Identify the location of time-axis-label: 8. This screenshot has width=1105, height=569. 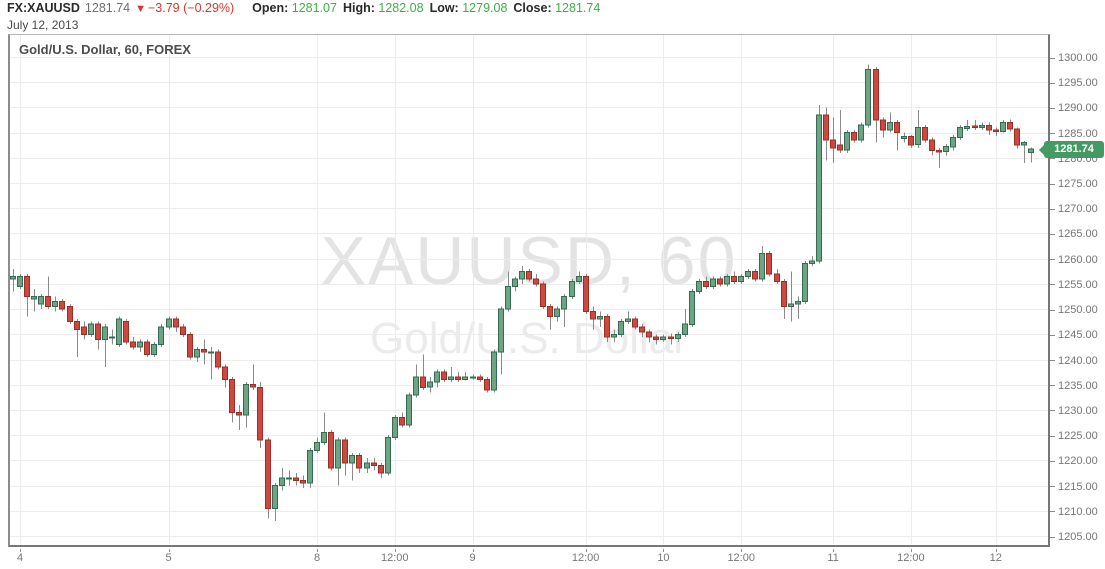
(317, 558).